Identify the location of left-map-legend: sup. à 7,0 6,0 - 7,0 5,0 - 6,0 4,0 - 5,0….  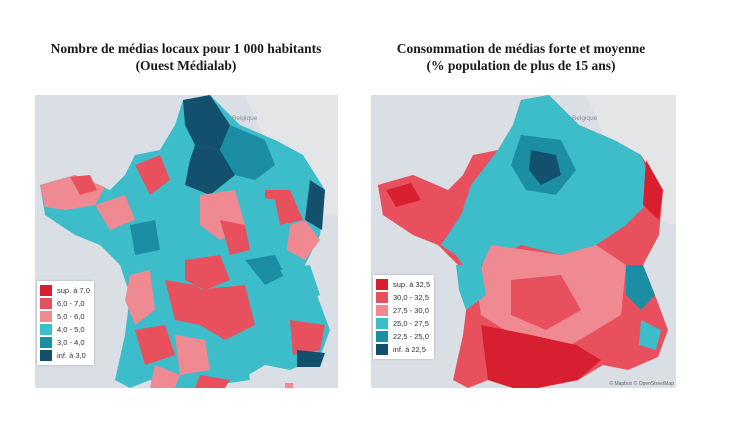
(65, 323).